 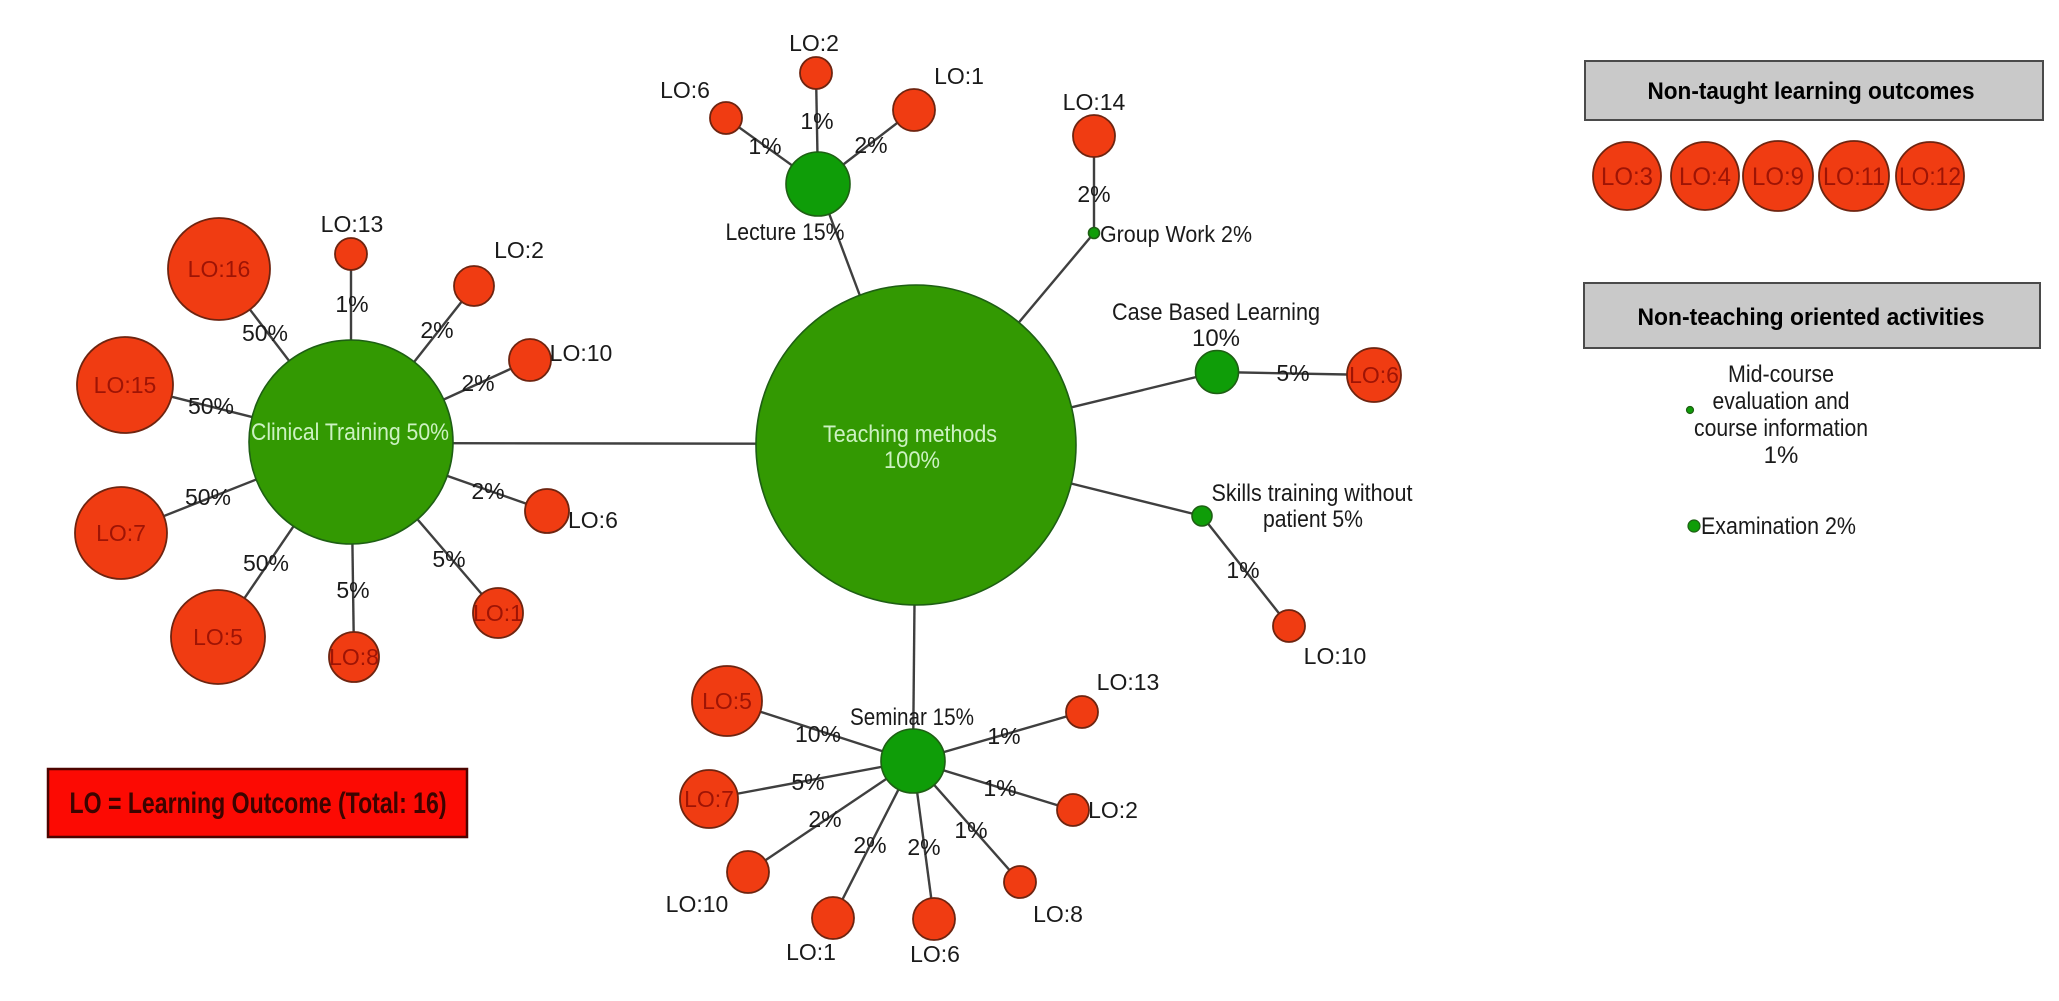 I want to click on svg-text: LO:14, so click(x=1094, y=102).